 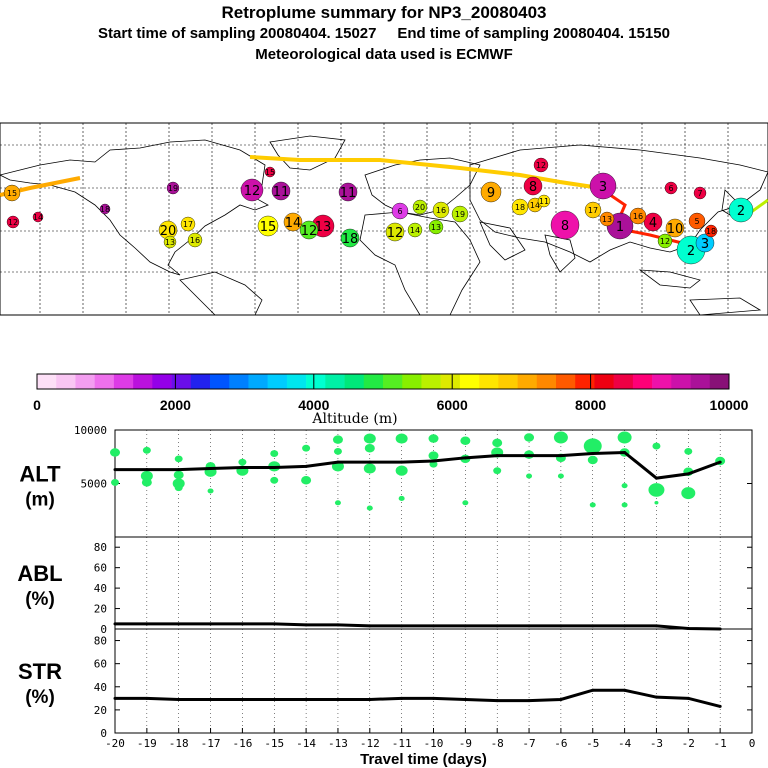 What do you see at coordinates (592, 743) in the screenshot?
I see `x-tick-label: -5` at bounding box center [592, 743].